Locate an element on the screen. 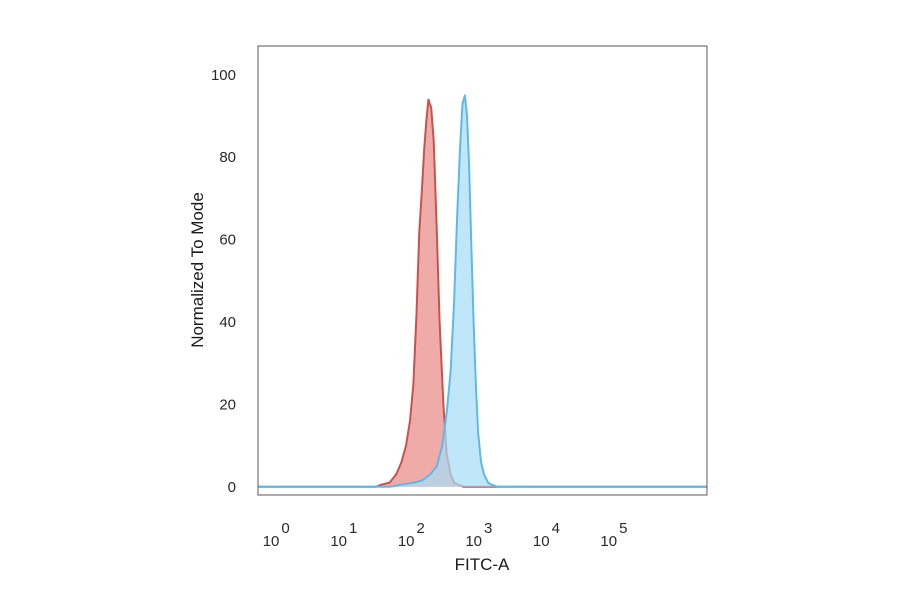  x-tick-label: 10⁴ is located at coordinates (546, 535).